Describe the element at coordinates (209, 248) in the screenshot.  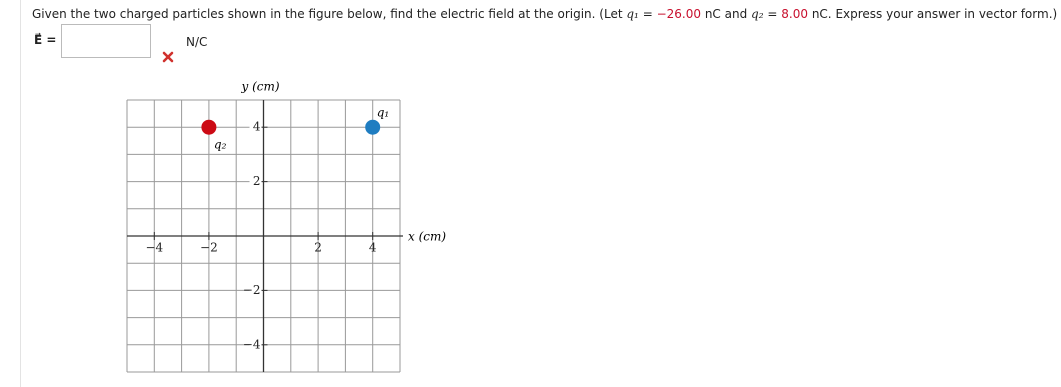
I see `x-tick-label: −2` at that location.